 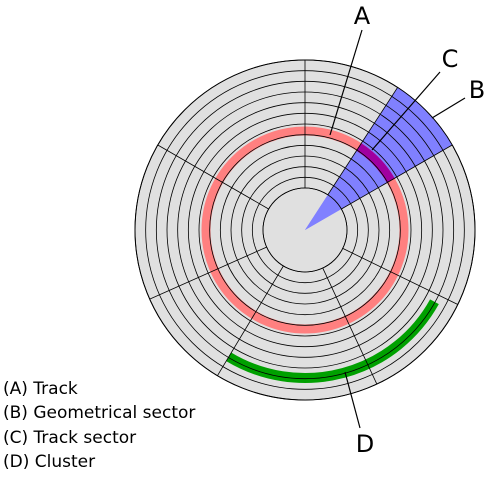 I want to click on callout-label: C, so click(x=450, y=59).